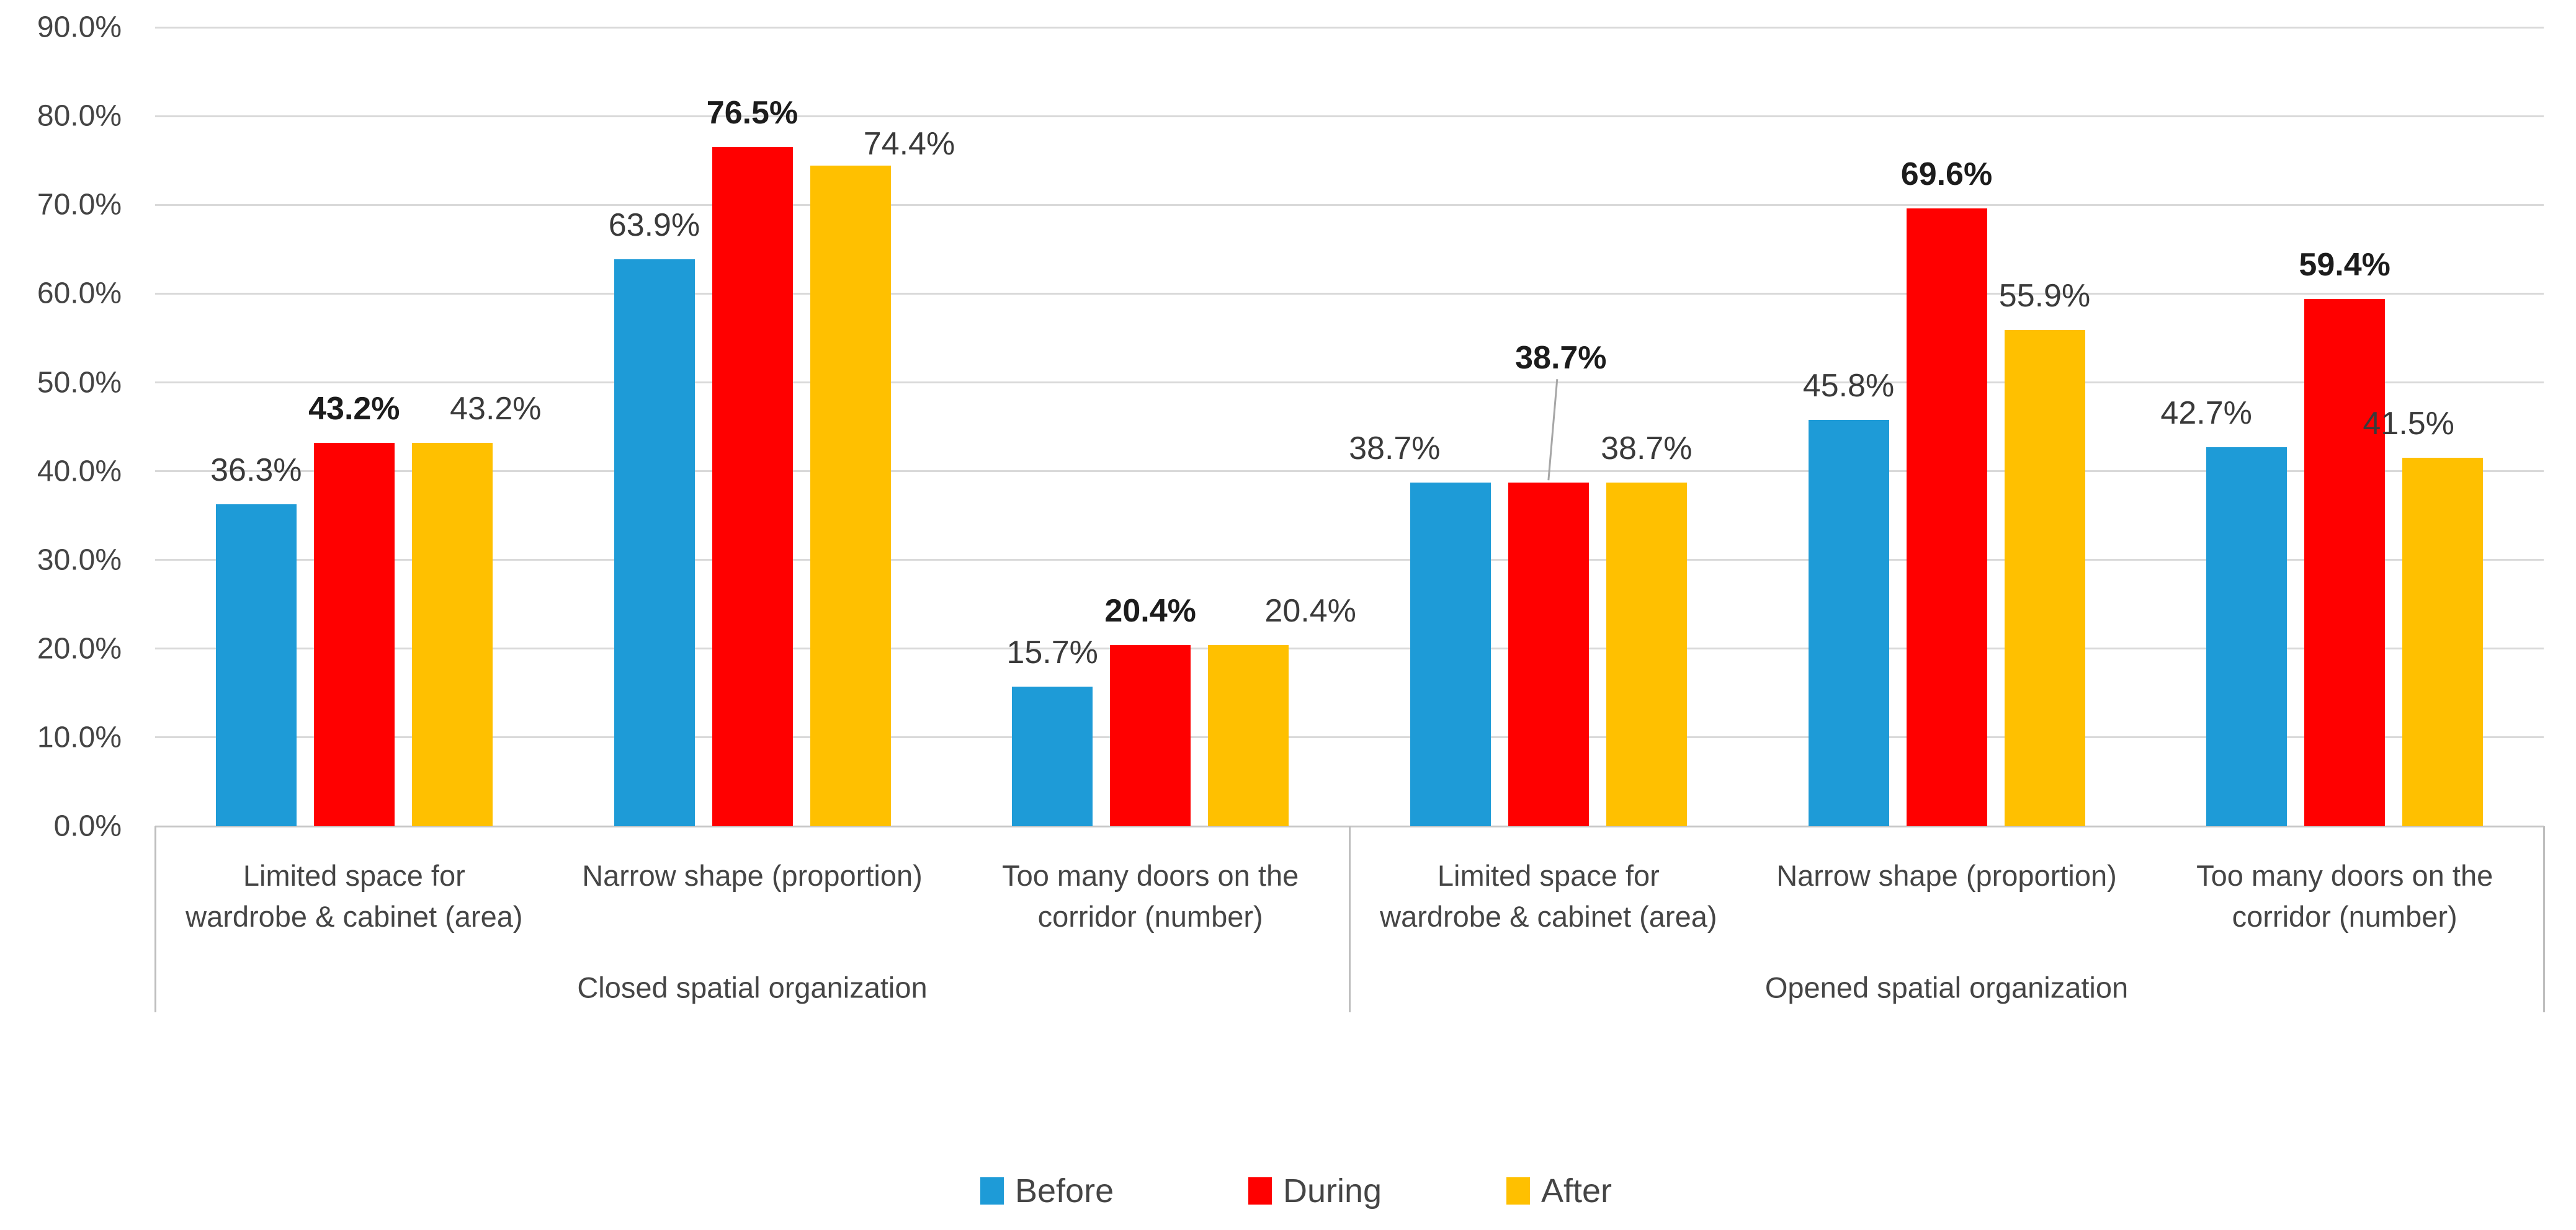 The width and height of the screenshot is (2576, 1230). Describe the element at coordinates (1332, 1191) in the screenshot. I see `legend-label-during: During` at that location.